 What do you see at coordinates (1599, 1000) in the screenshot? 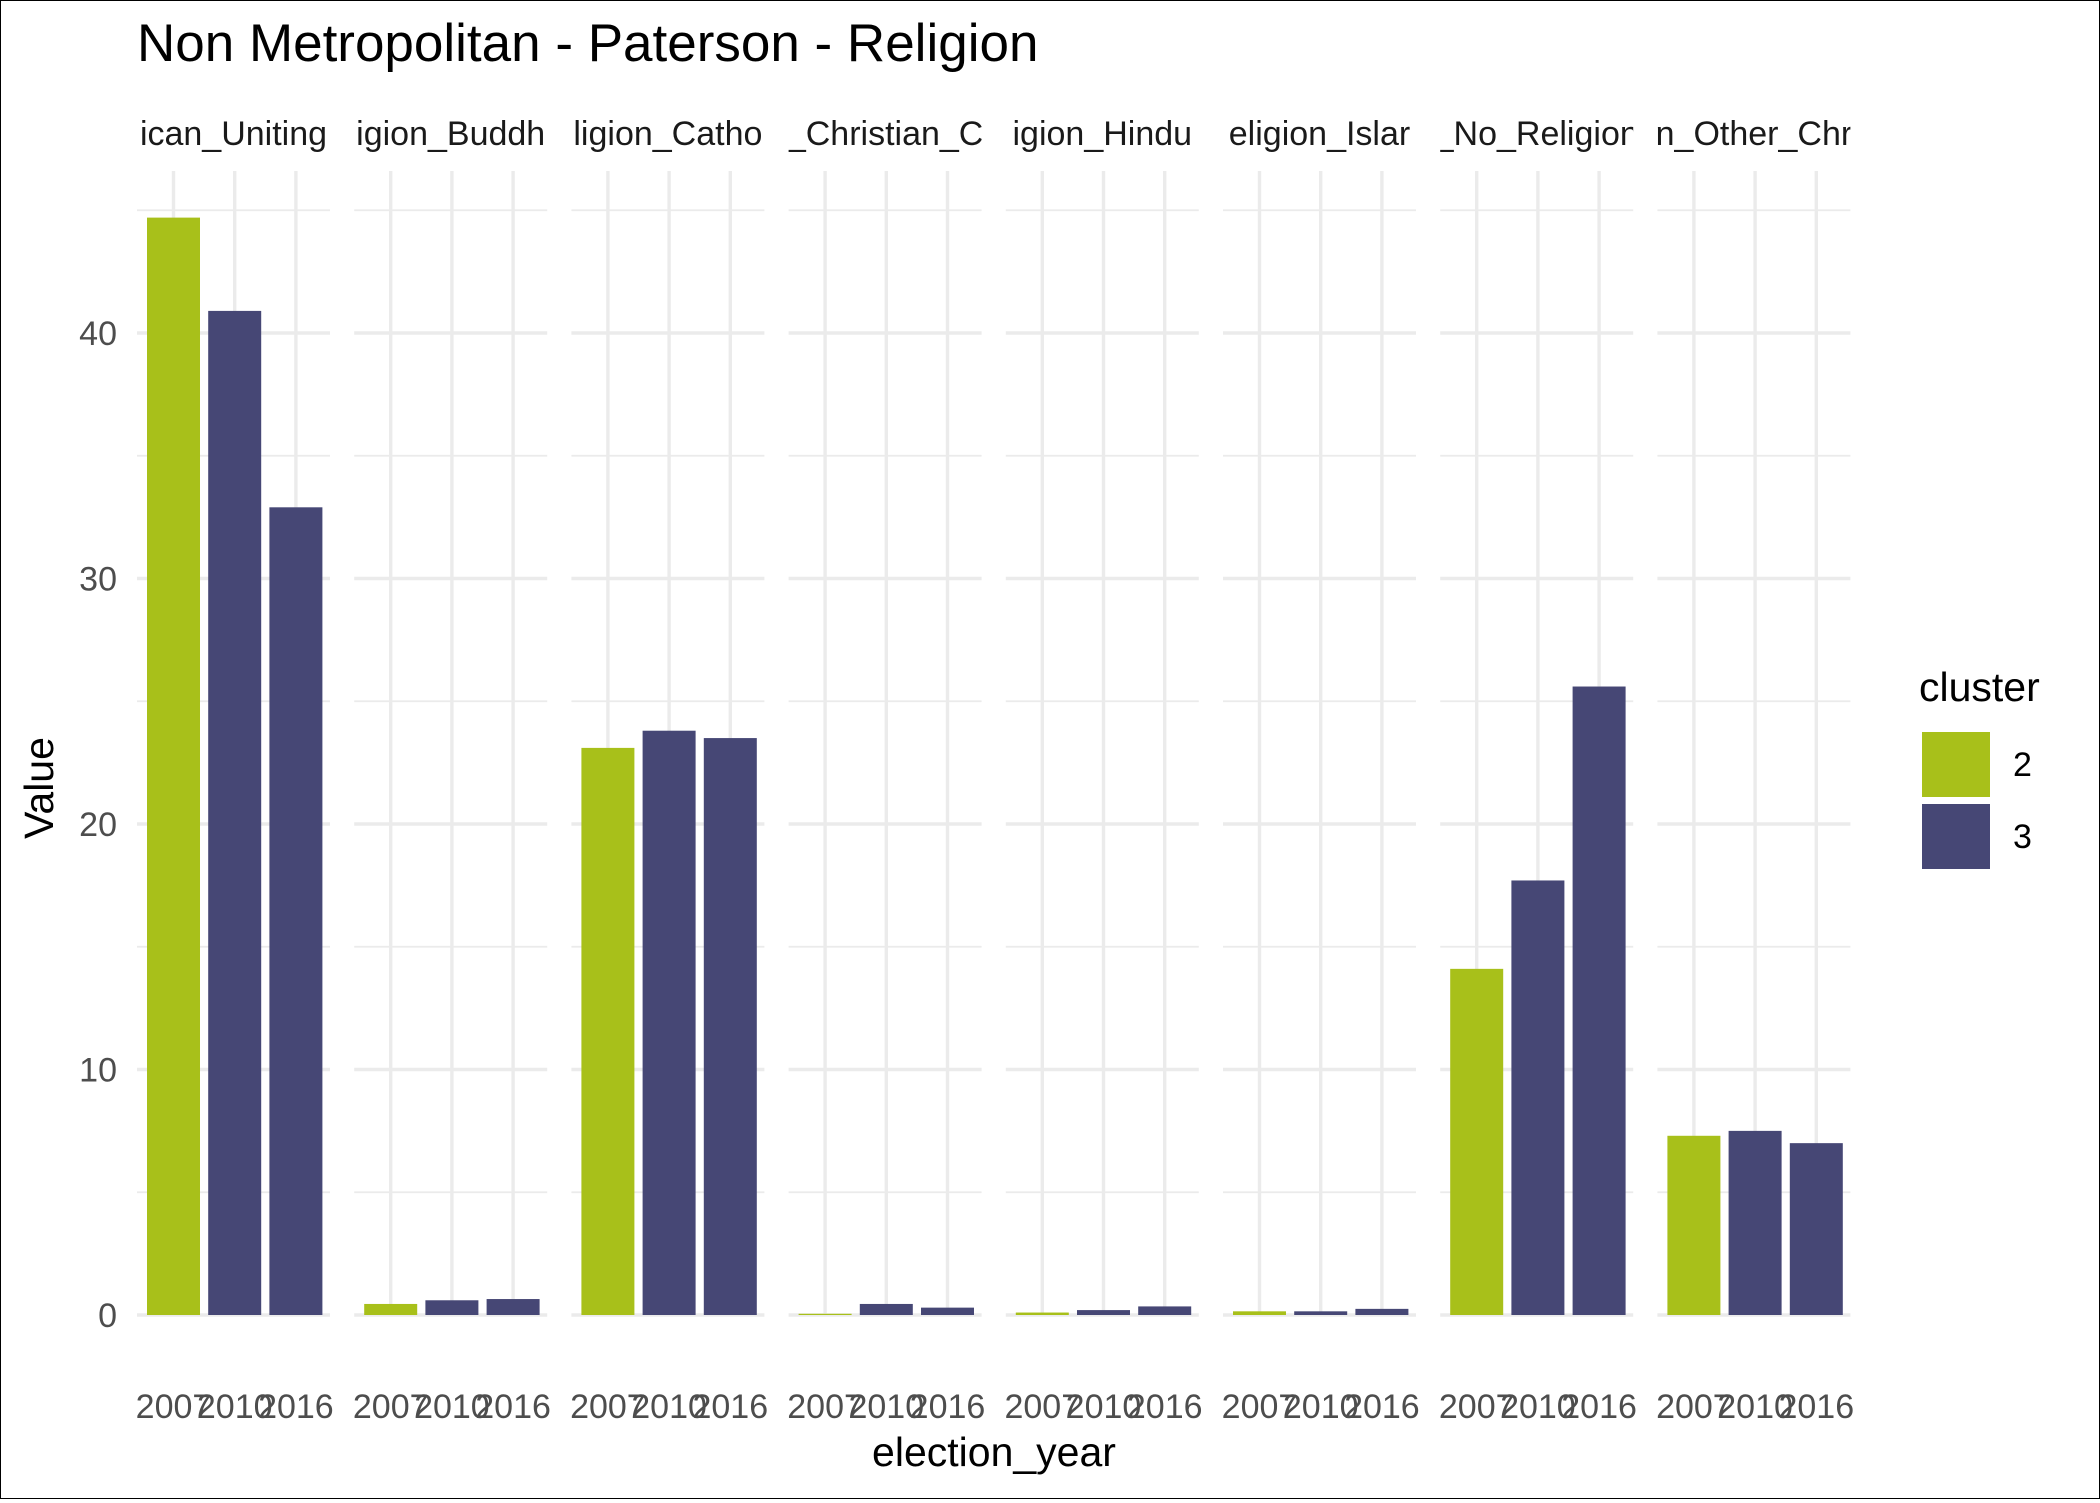
I see `bar-7-2016` at bounding box center [1599, 1000].